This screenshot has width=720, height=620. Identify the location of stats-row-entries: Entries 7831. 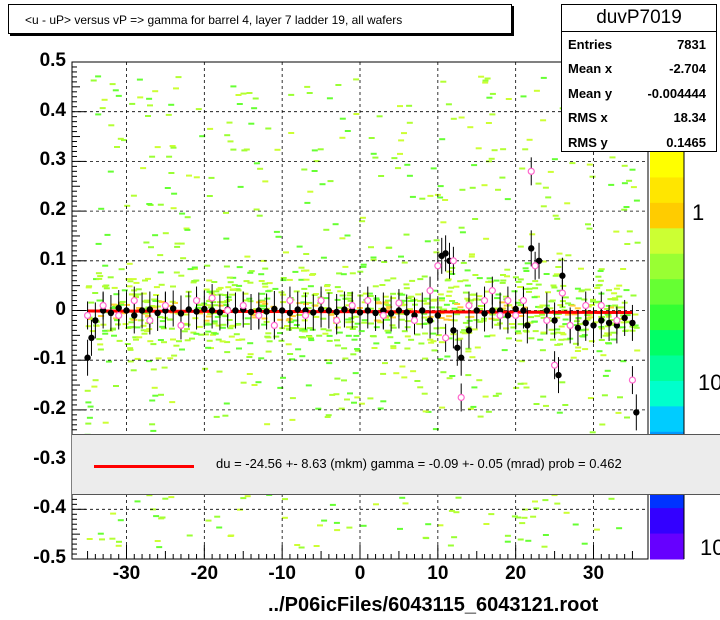
(639, 44).